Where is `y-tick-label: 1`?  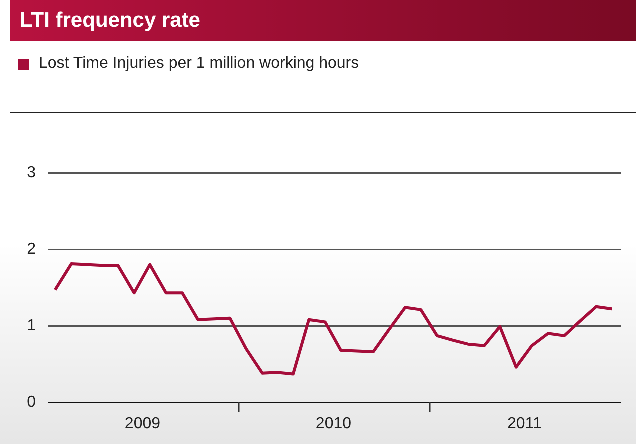
y-tick-label: 1 is located at coordinates (31, 325).